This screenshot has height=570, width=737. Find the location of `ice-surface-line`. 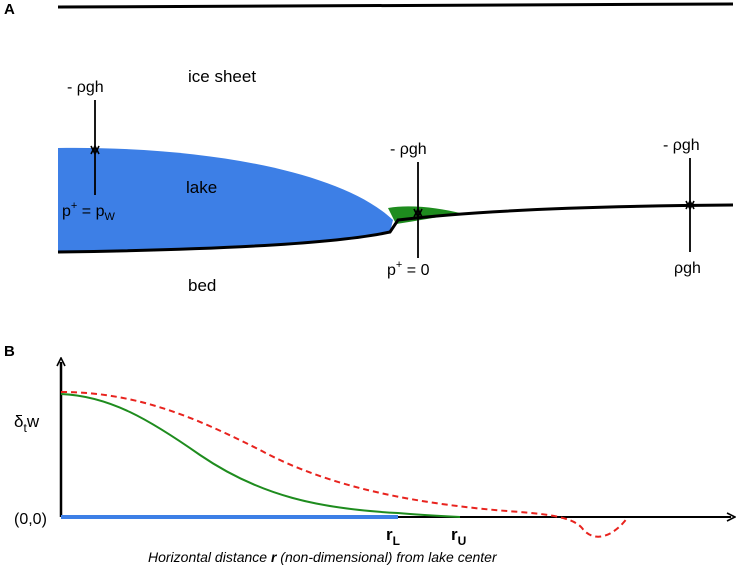

ice-surface-line is located at coordinates (395, 5).